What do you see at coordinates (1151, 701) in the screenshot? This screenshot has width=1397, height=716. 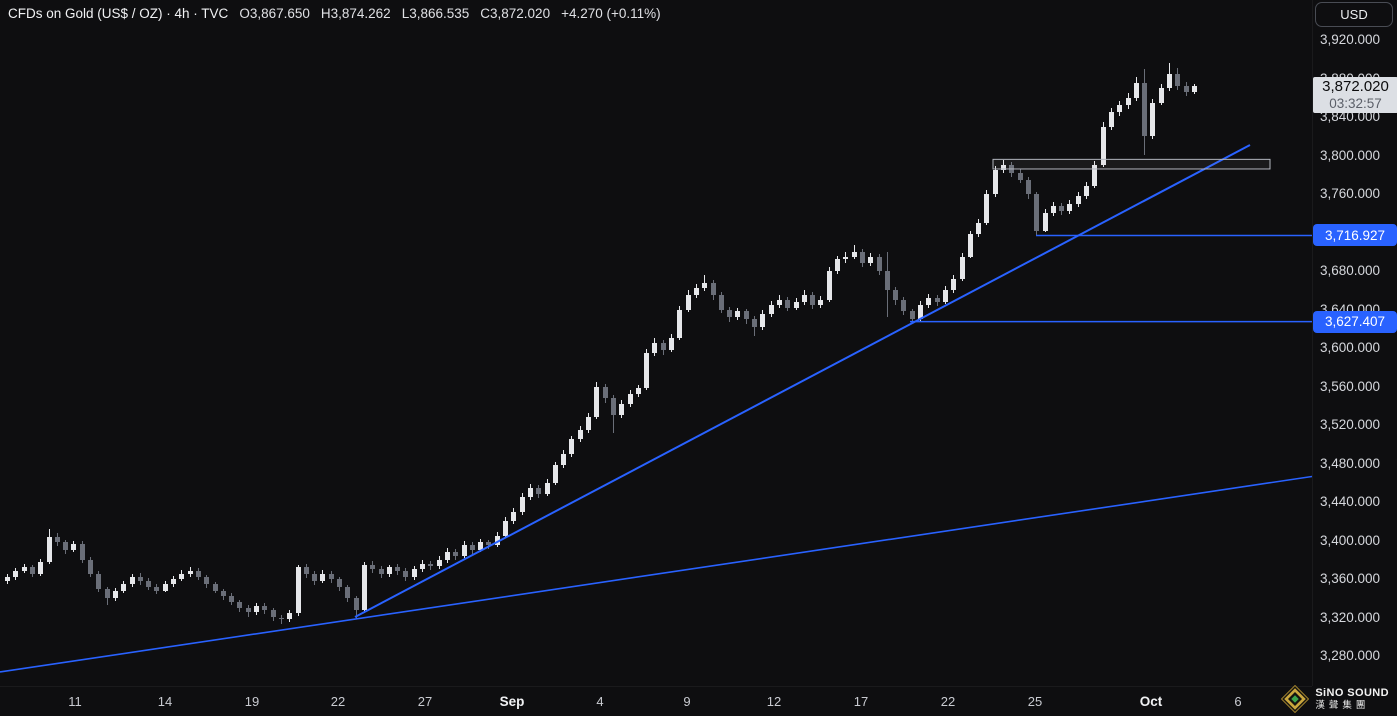 I see `time-tick-label: Oct` at bounding box center [1151, 701].